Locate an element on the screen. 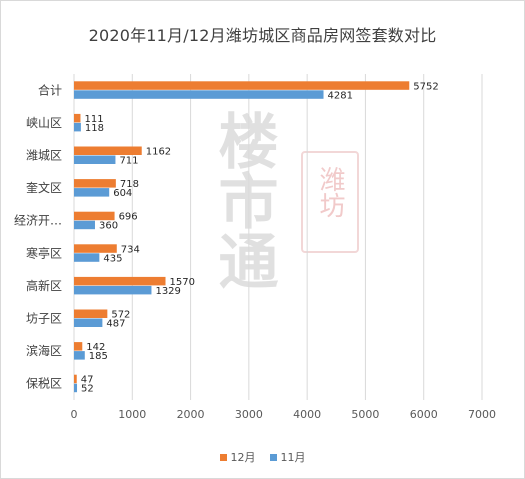  category-label: 高新区 is located at coordinates (44, 285).